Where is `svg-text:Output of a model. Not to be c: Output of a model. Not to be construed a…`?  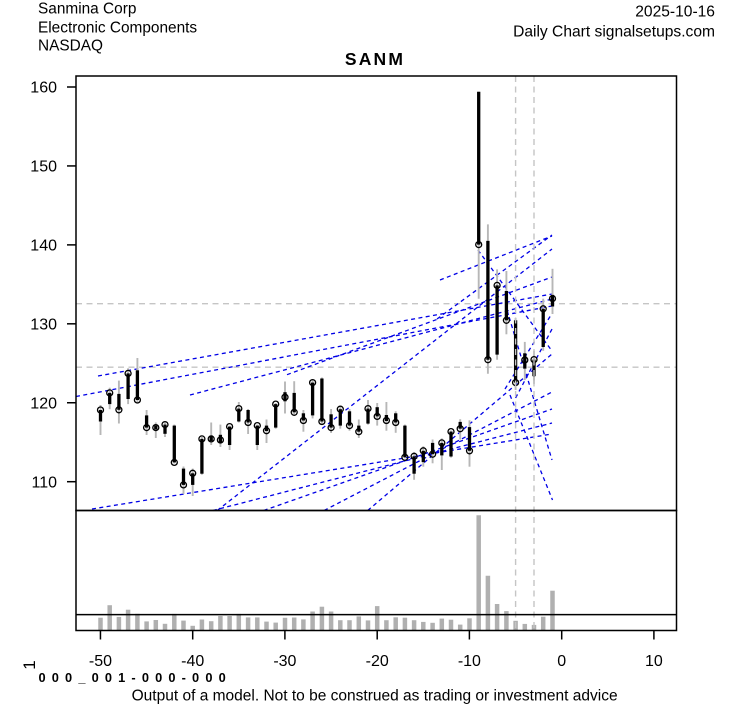
svg-text:Output of a model. Not to be c: Output of a model. Not to be construed a… is located at coordinates (375, 696).